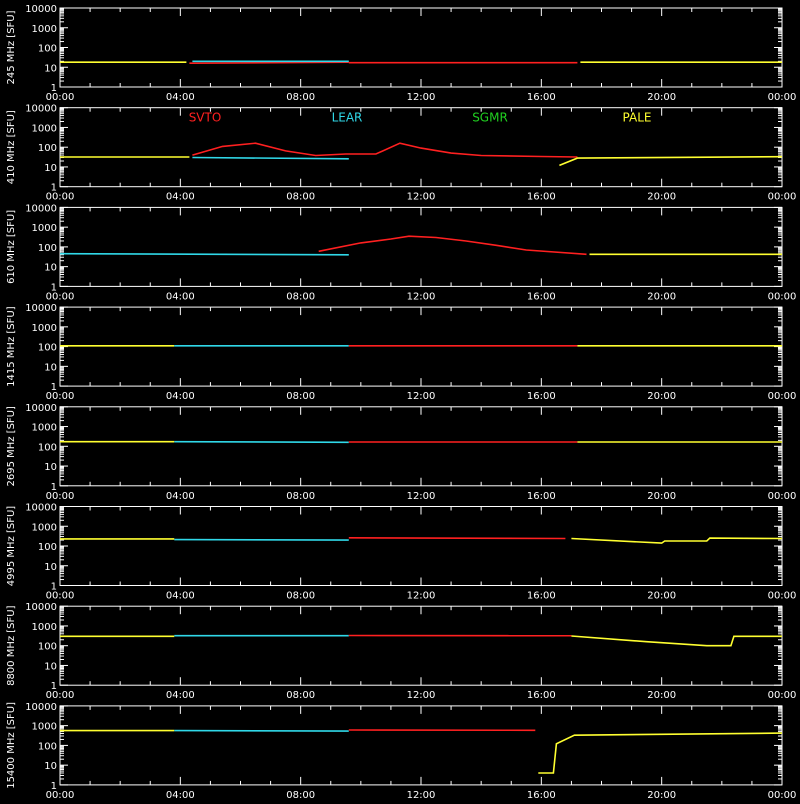 The image size is (800, 804). What do you see at coordinates (11, 745) in the screenshot?
I see `y-axis-label: 15400 MHz [SFU]` at bounding box center [11, 745].